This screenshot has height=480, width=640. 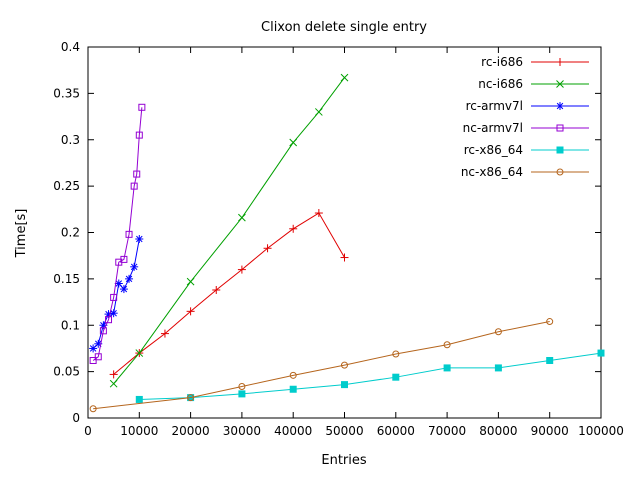 What do you see at coordinates (500, 84) in the screenshot?
I see `legend-label-nc-i686: nc-i686` at bounding box center [500, 84].